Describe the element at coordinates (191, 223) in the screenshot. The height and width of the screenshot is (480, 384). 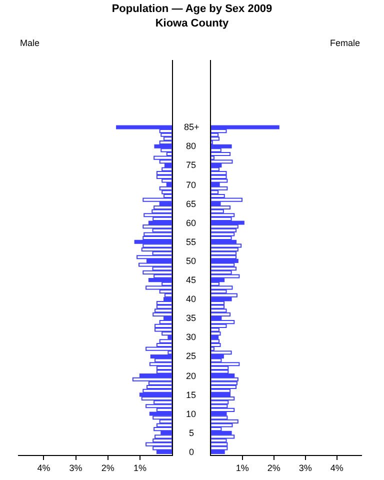
I see `y-tick-label: 60` at that location.